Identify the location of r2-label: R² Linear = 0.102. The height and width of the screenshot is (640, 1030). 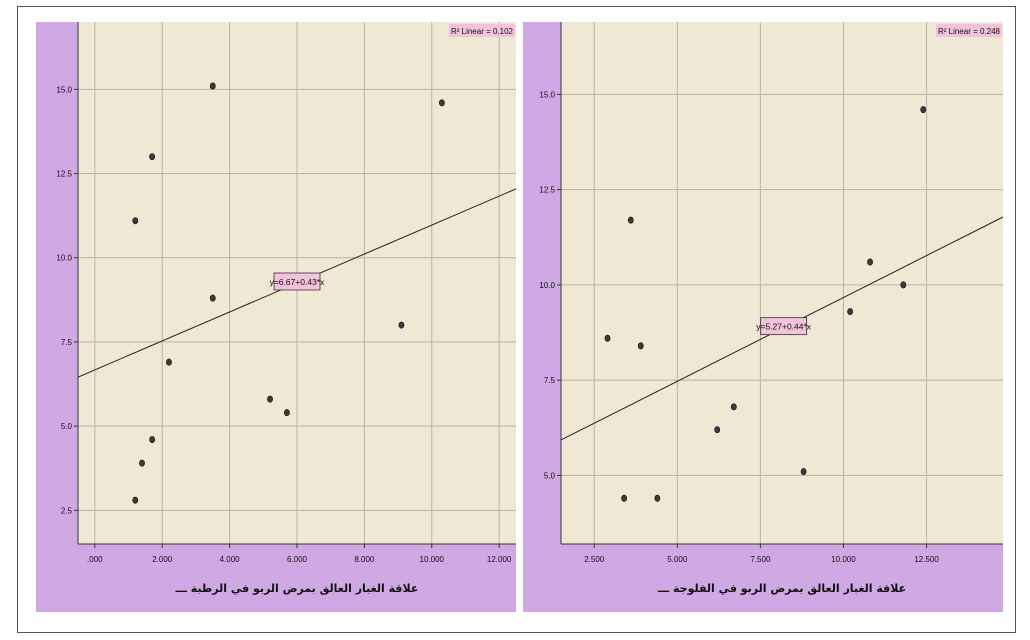
(482, 30).